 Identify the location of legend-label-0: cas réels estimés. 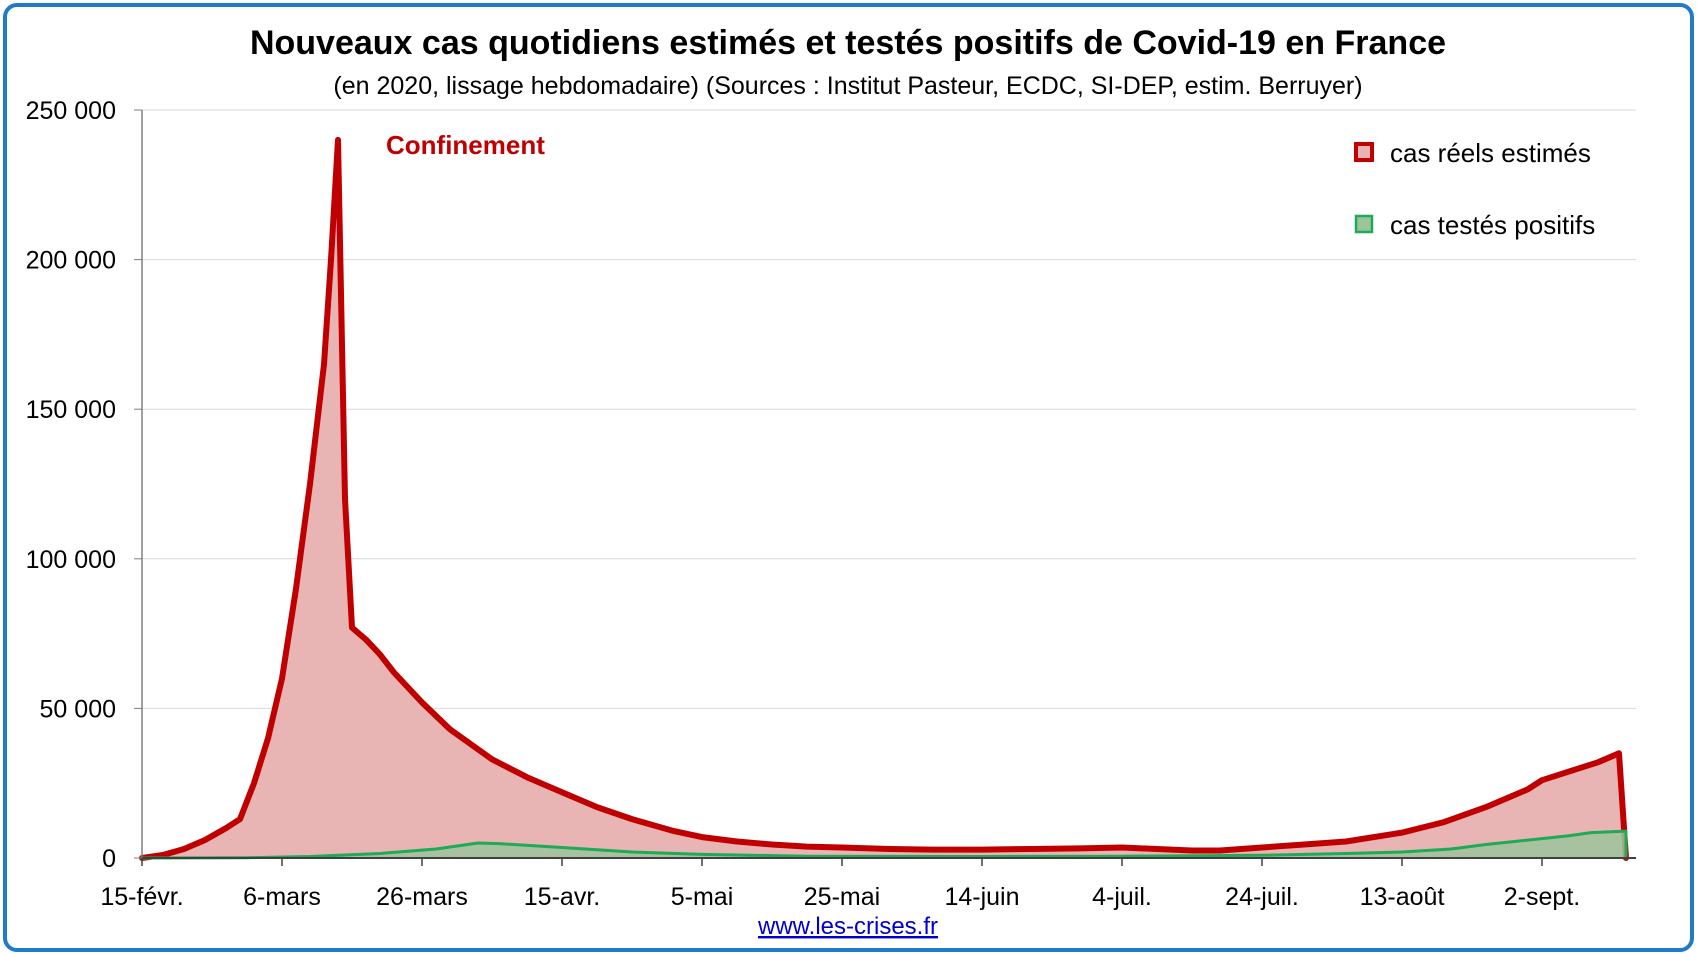
(1490, 153).